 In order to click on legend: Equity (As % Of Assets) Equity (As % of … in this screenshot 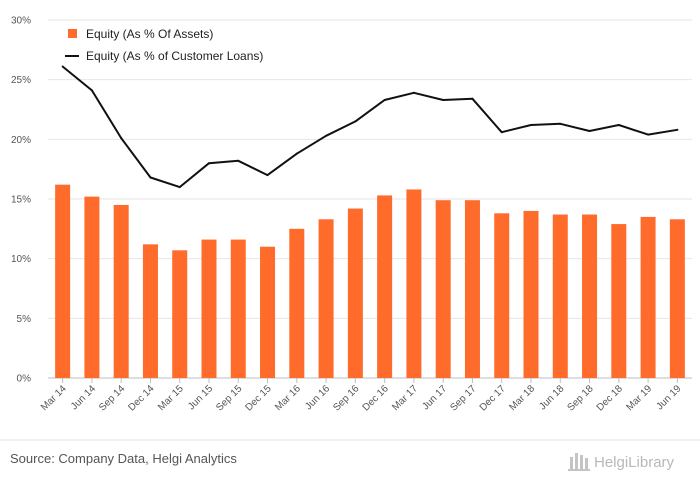, I will do `click(164, 45)`.